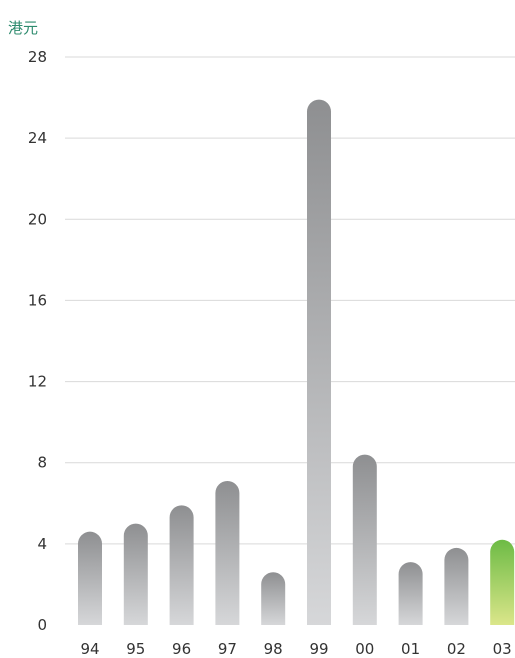 The width and height of the screenshot is (515, 658). Describe the element at coordinates (181, 649) in the screenshot. I see `x-tick-label-96: 96` at that location.